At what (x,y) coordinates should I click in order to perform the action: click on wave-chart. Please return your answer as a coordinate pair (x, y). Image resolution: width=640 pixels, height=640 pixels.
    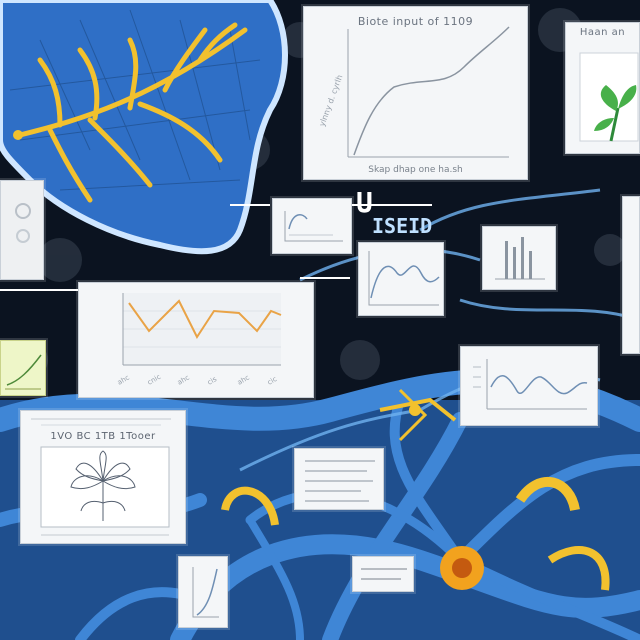
    Looking at the image, I should click on (529, 386).